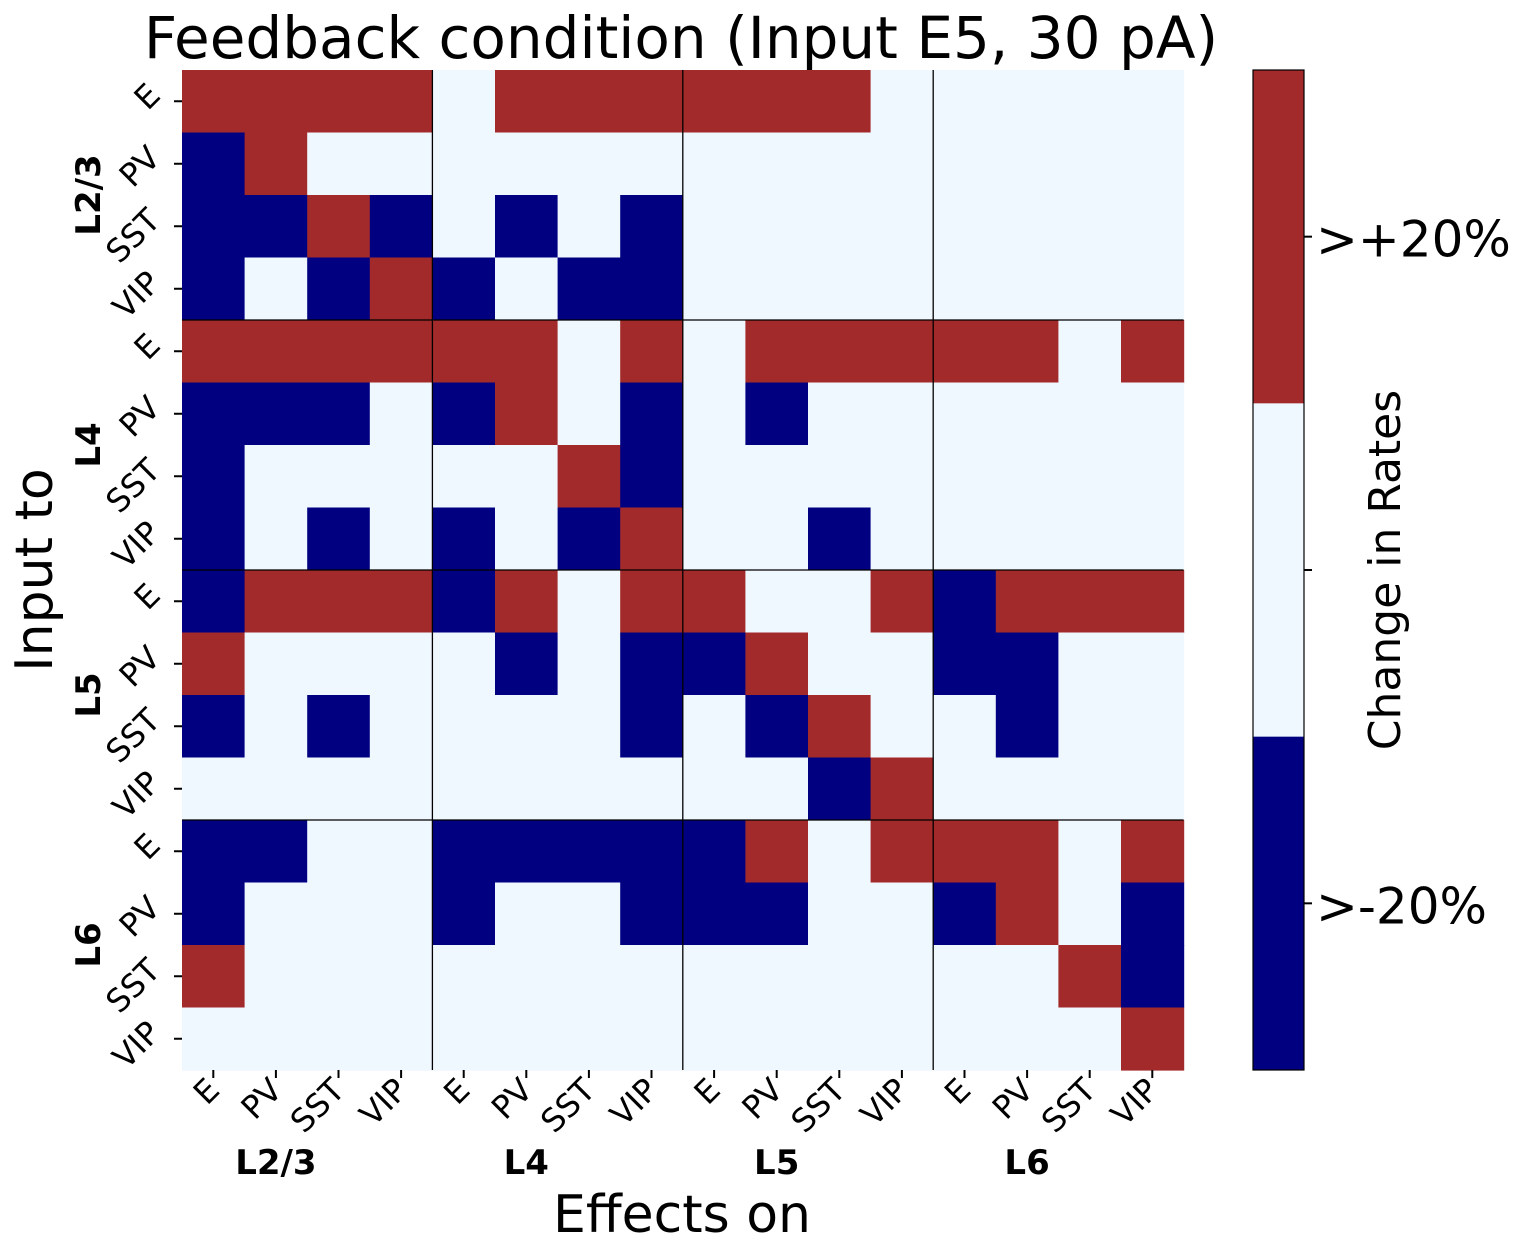 The height and width of the screenshot is (1253, 1539). What do you see at coordinates (642, 1163) in the screenshot?
I see `x-layer-labels: L2/3 L4 L5 L6` at bounding box center [642, 1163].